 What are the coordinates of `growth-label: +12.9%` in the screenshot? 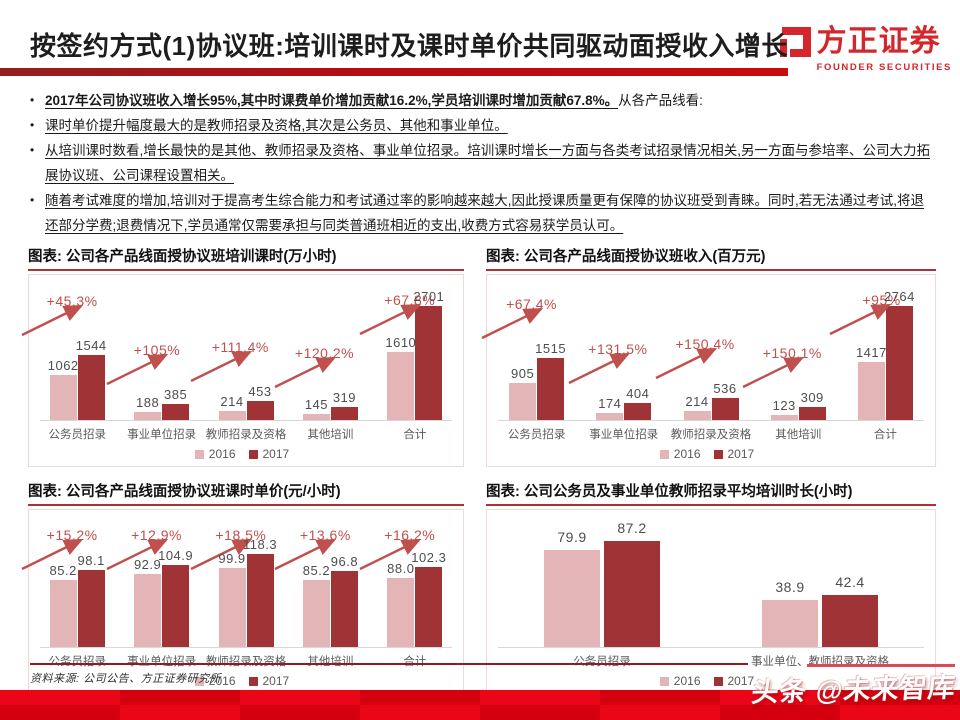 It's located at (156, 535).